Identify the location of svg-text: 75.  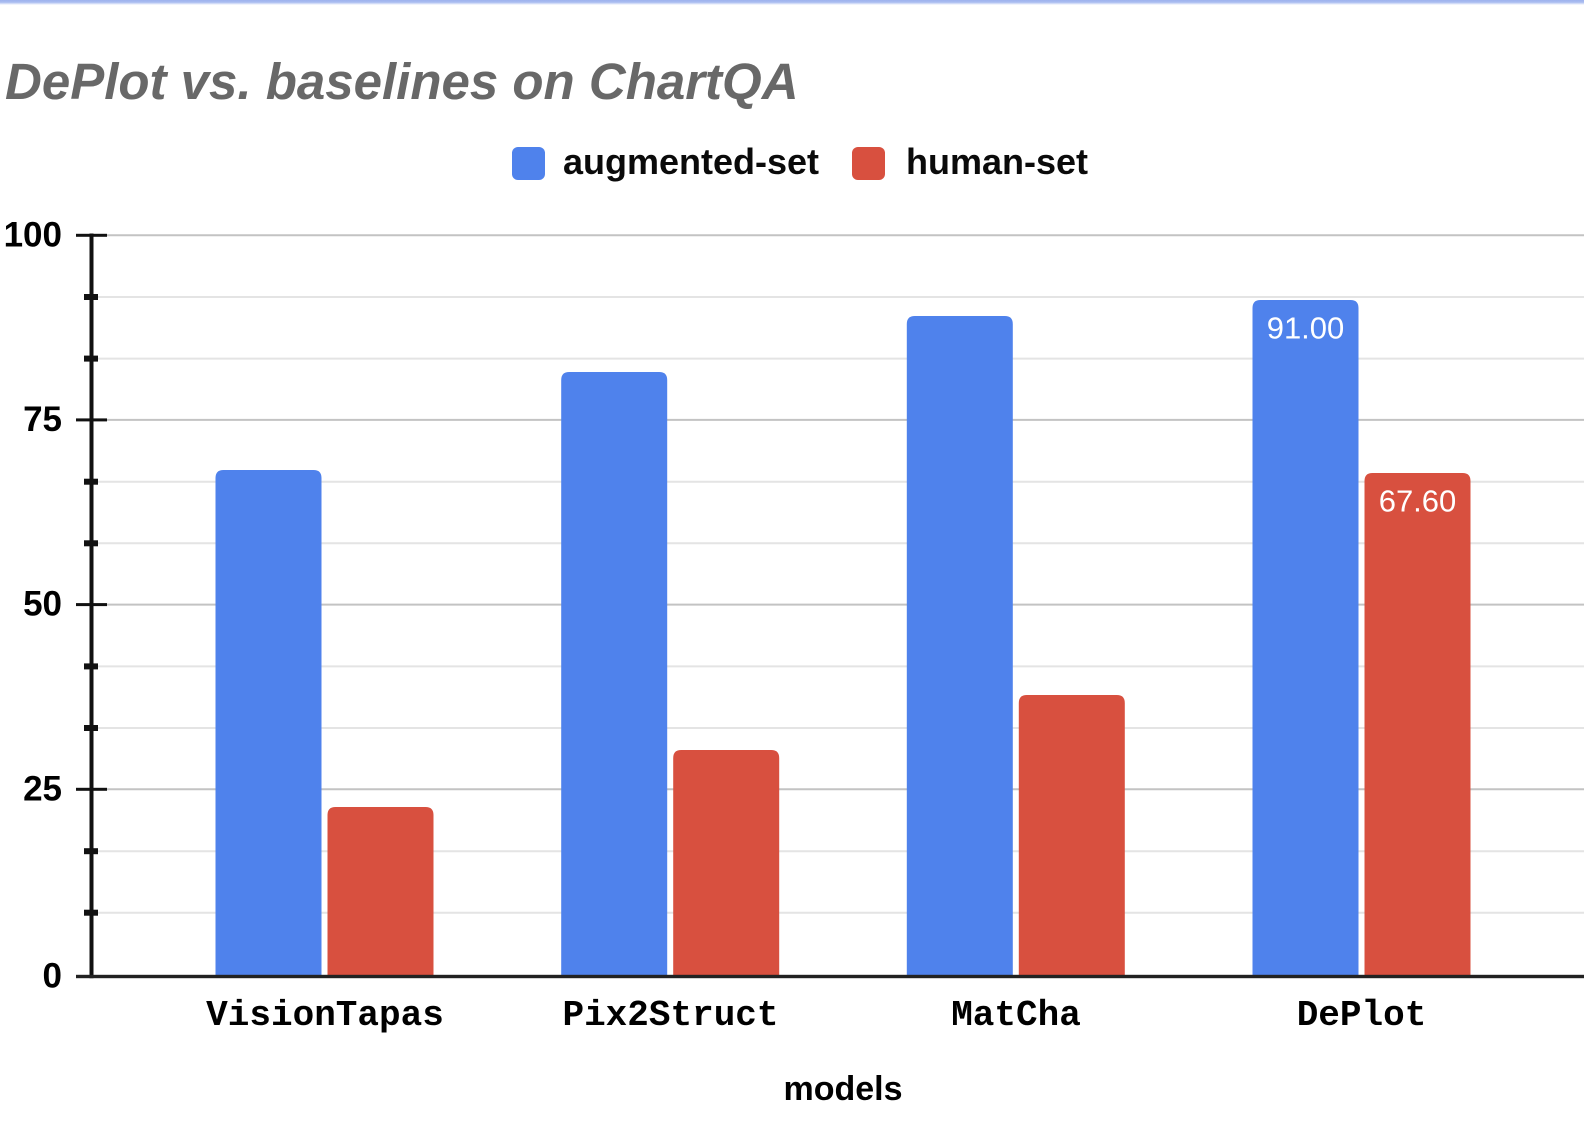
(42, 419).